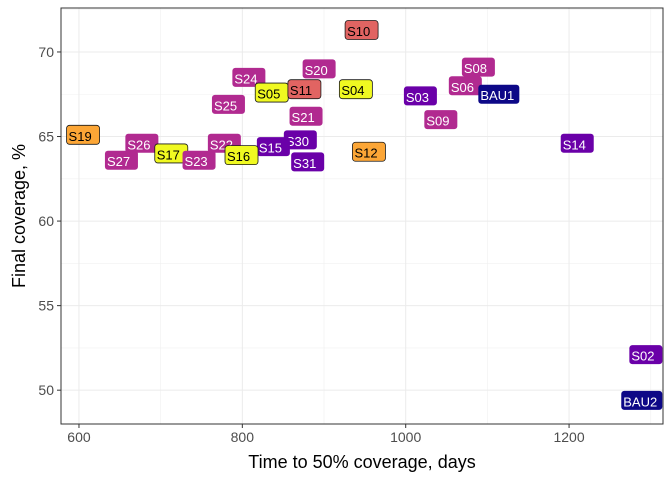  I want to click on point-s26: S26, so click(142, 143).